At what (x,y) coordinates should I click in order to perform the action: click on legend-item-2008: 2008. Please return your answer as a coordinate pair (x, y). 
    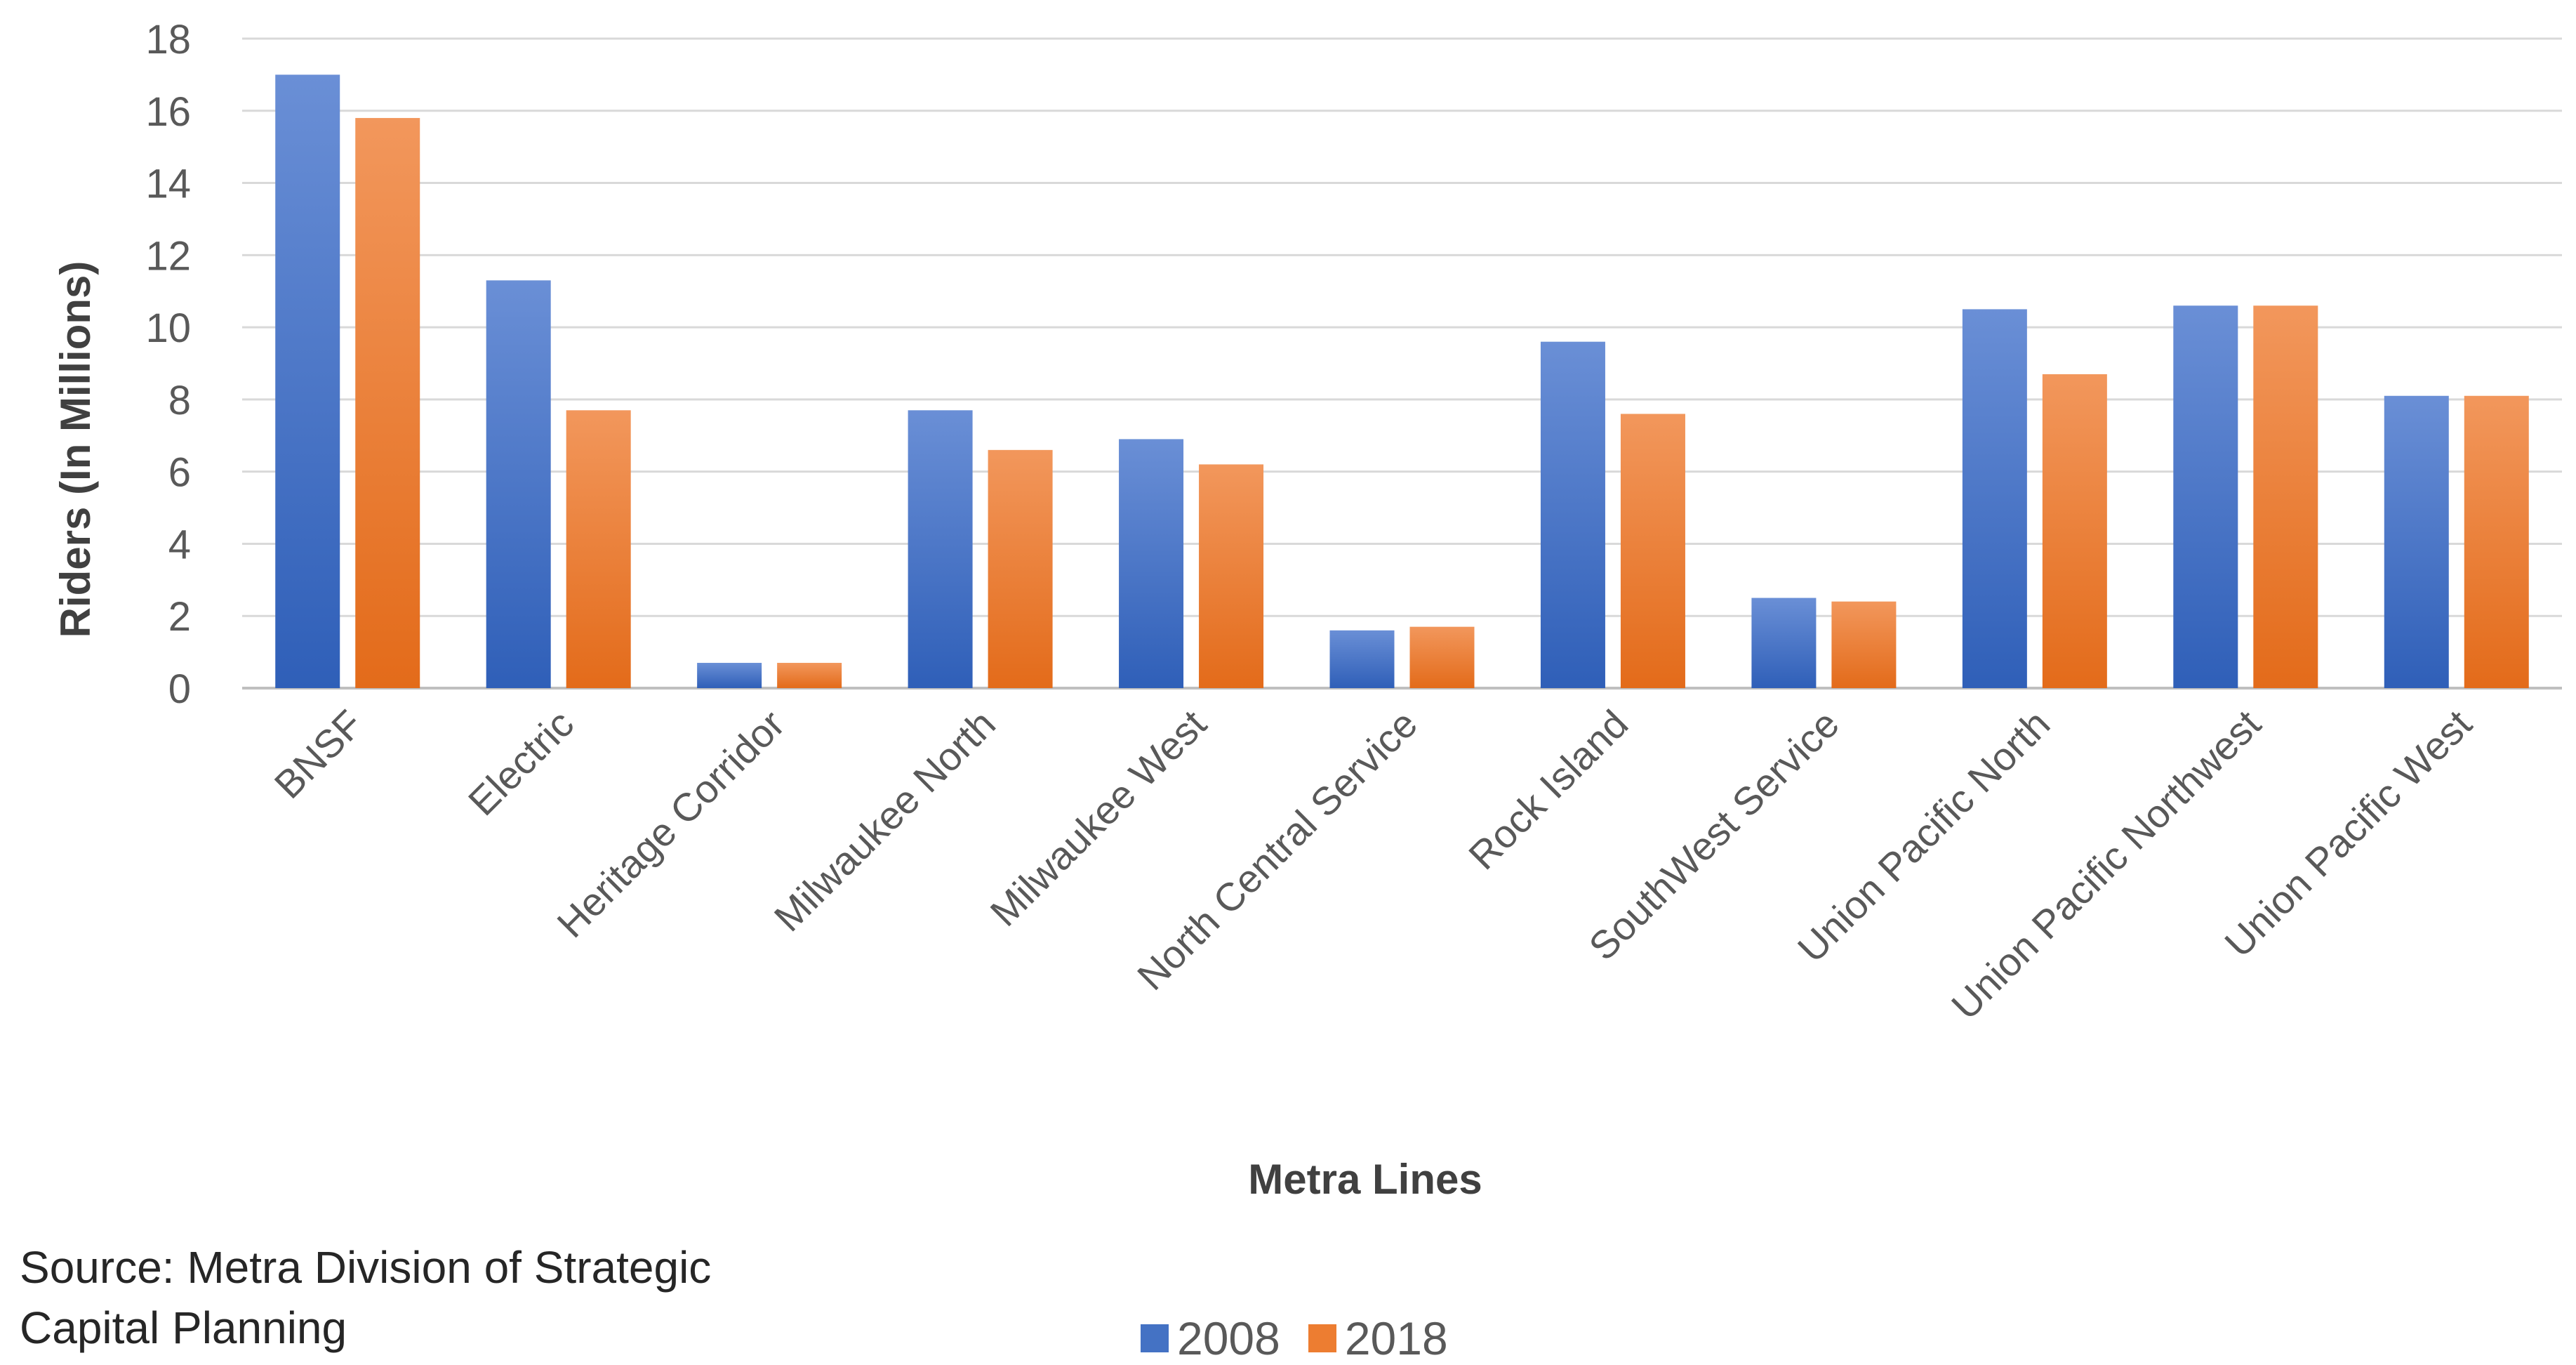
    Looking at the image, I should click on (1211, 1338).